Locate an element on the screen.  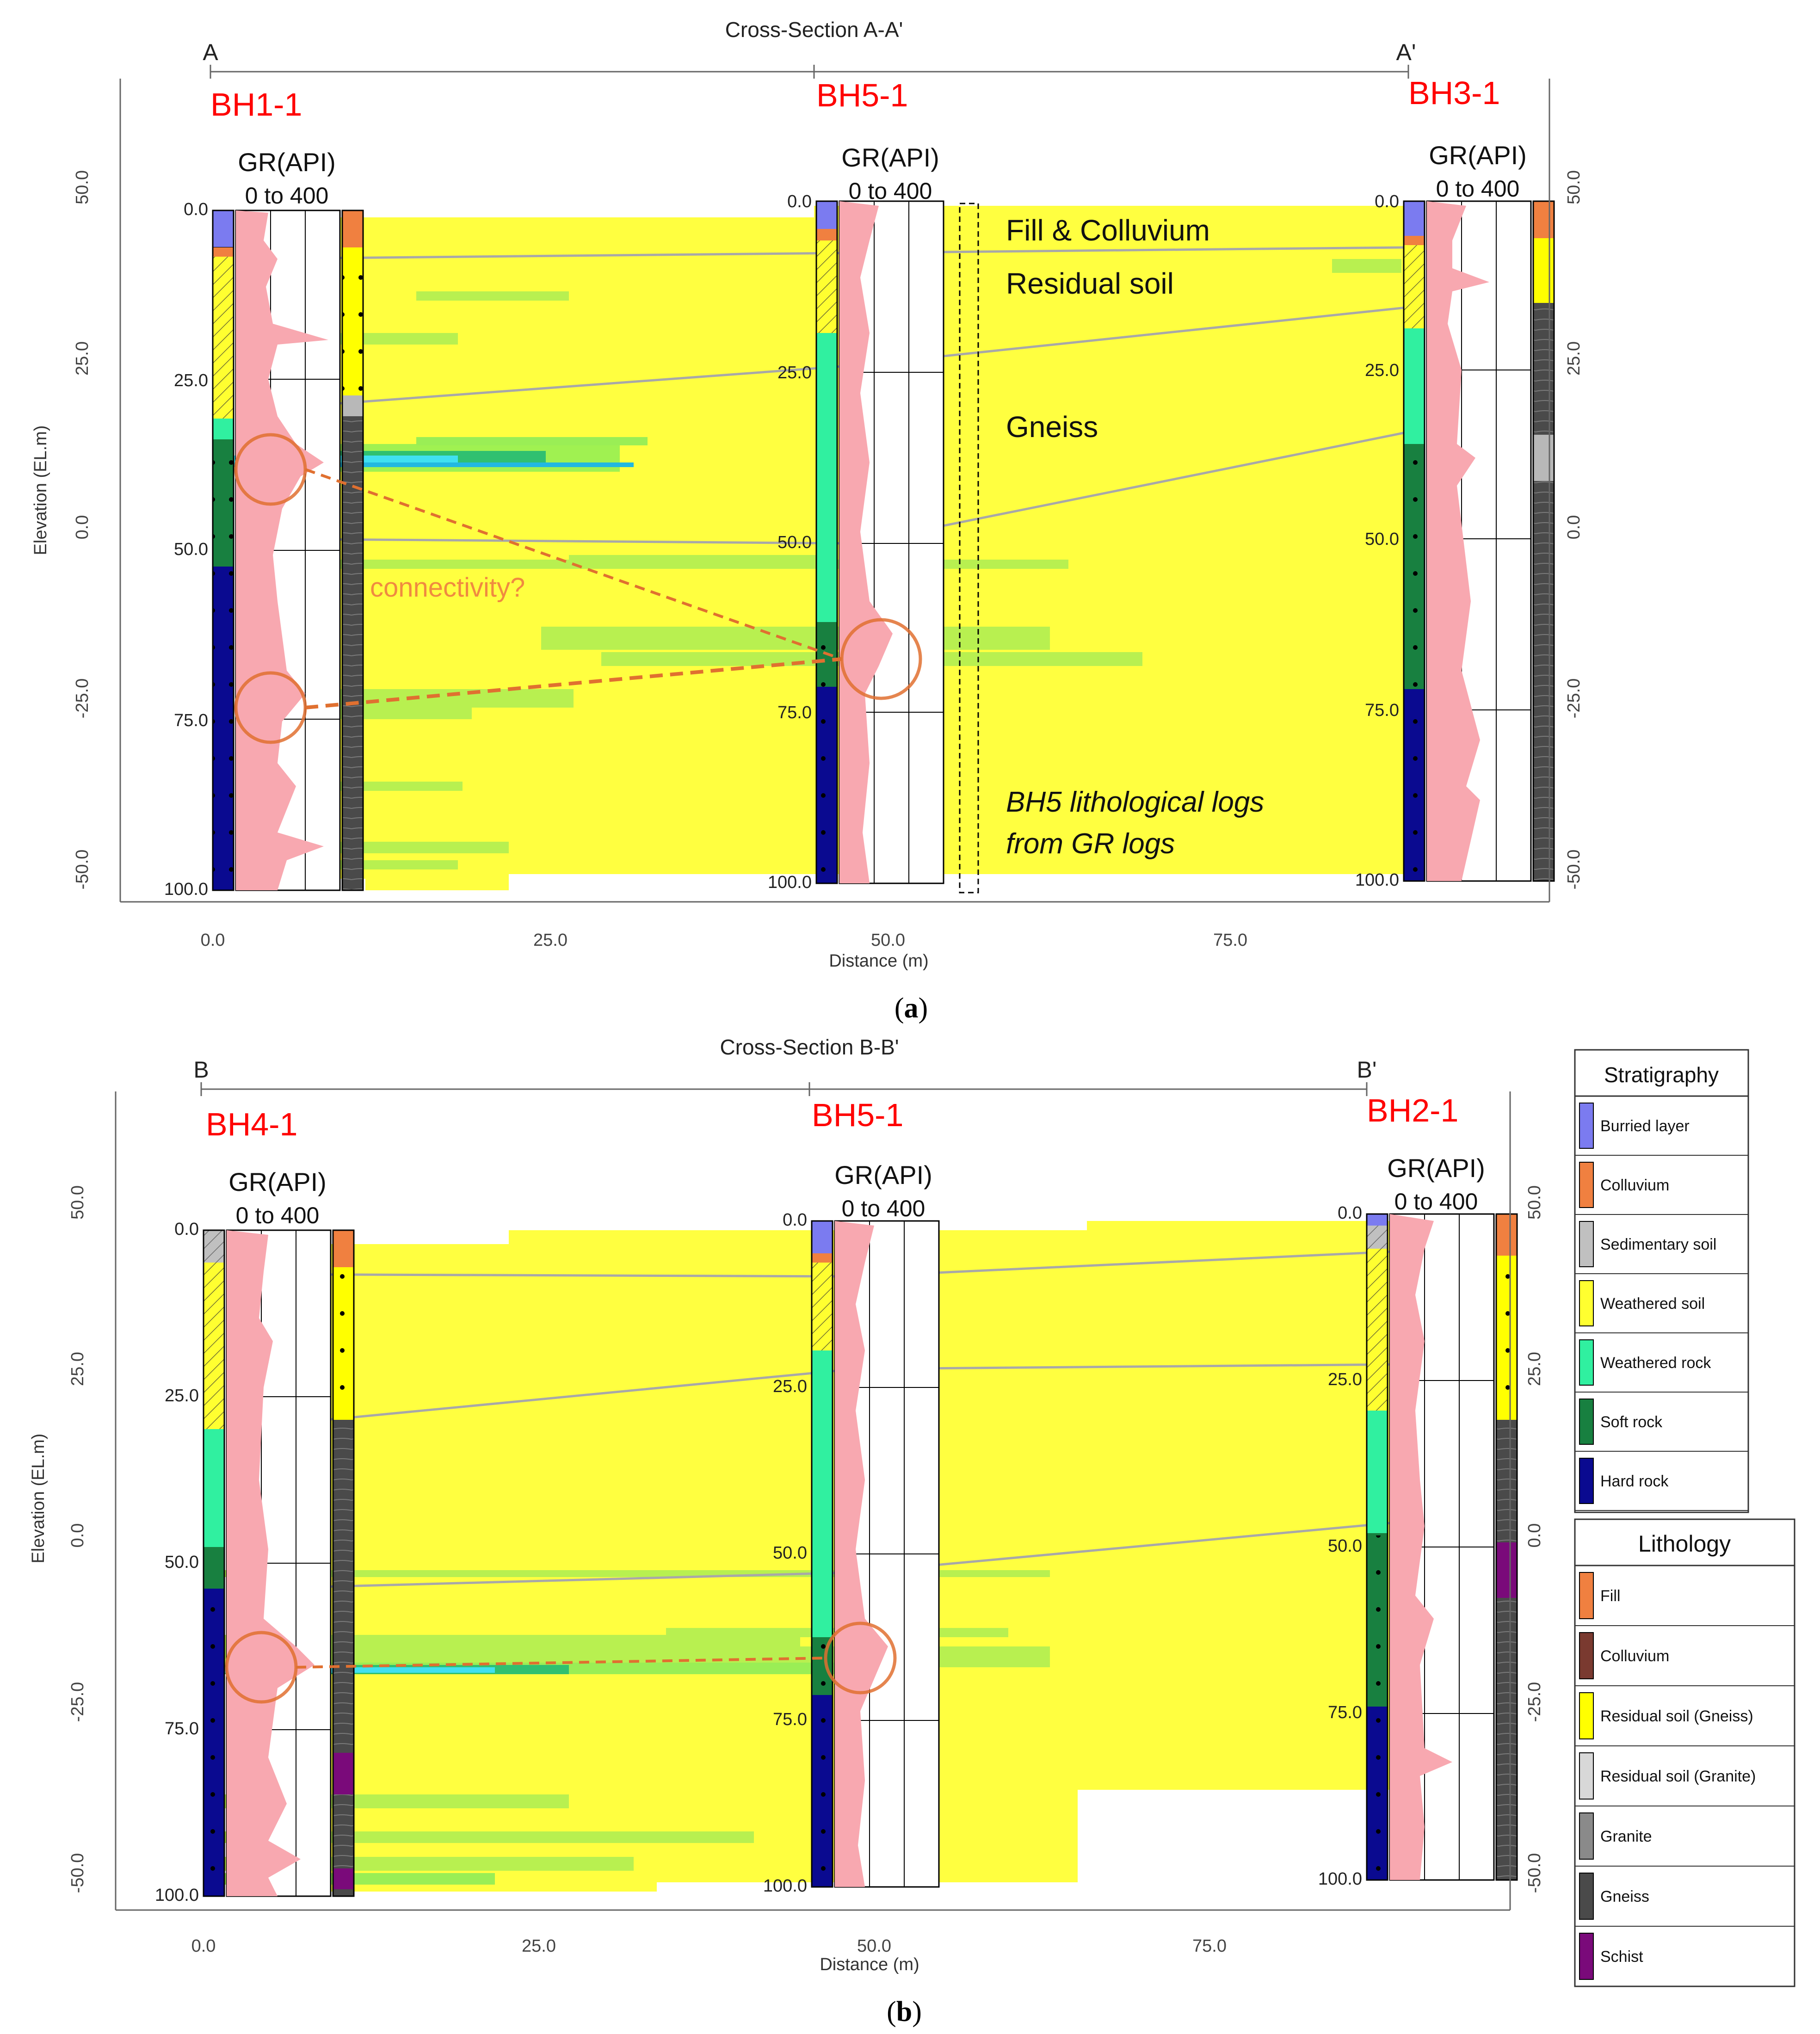
borehole-name: BH4-1 is located at coordinates (252, 1124).